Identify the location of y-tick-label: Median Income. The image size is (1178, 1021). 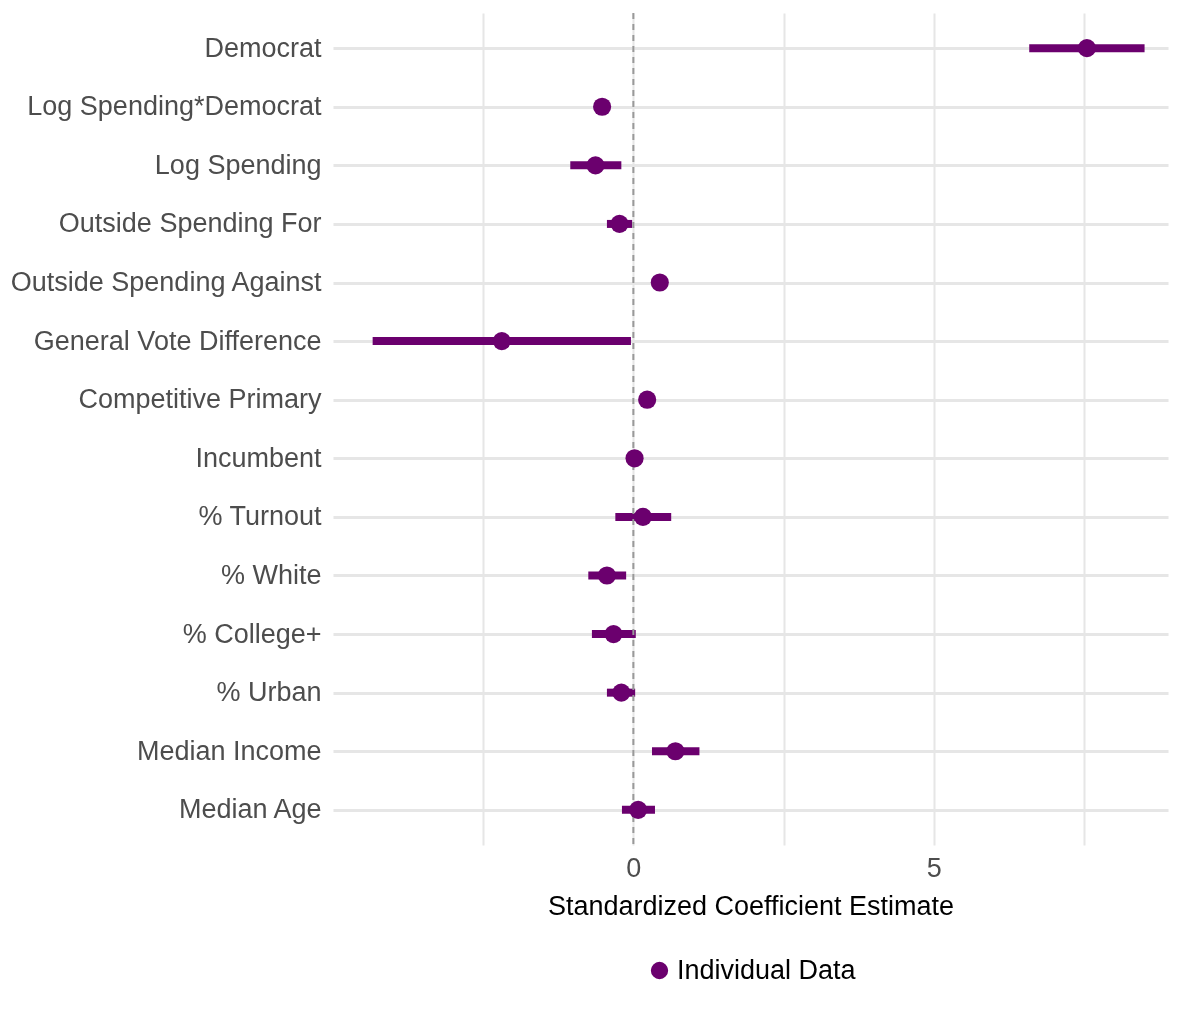
(229, 750).